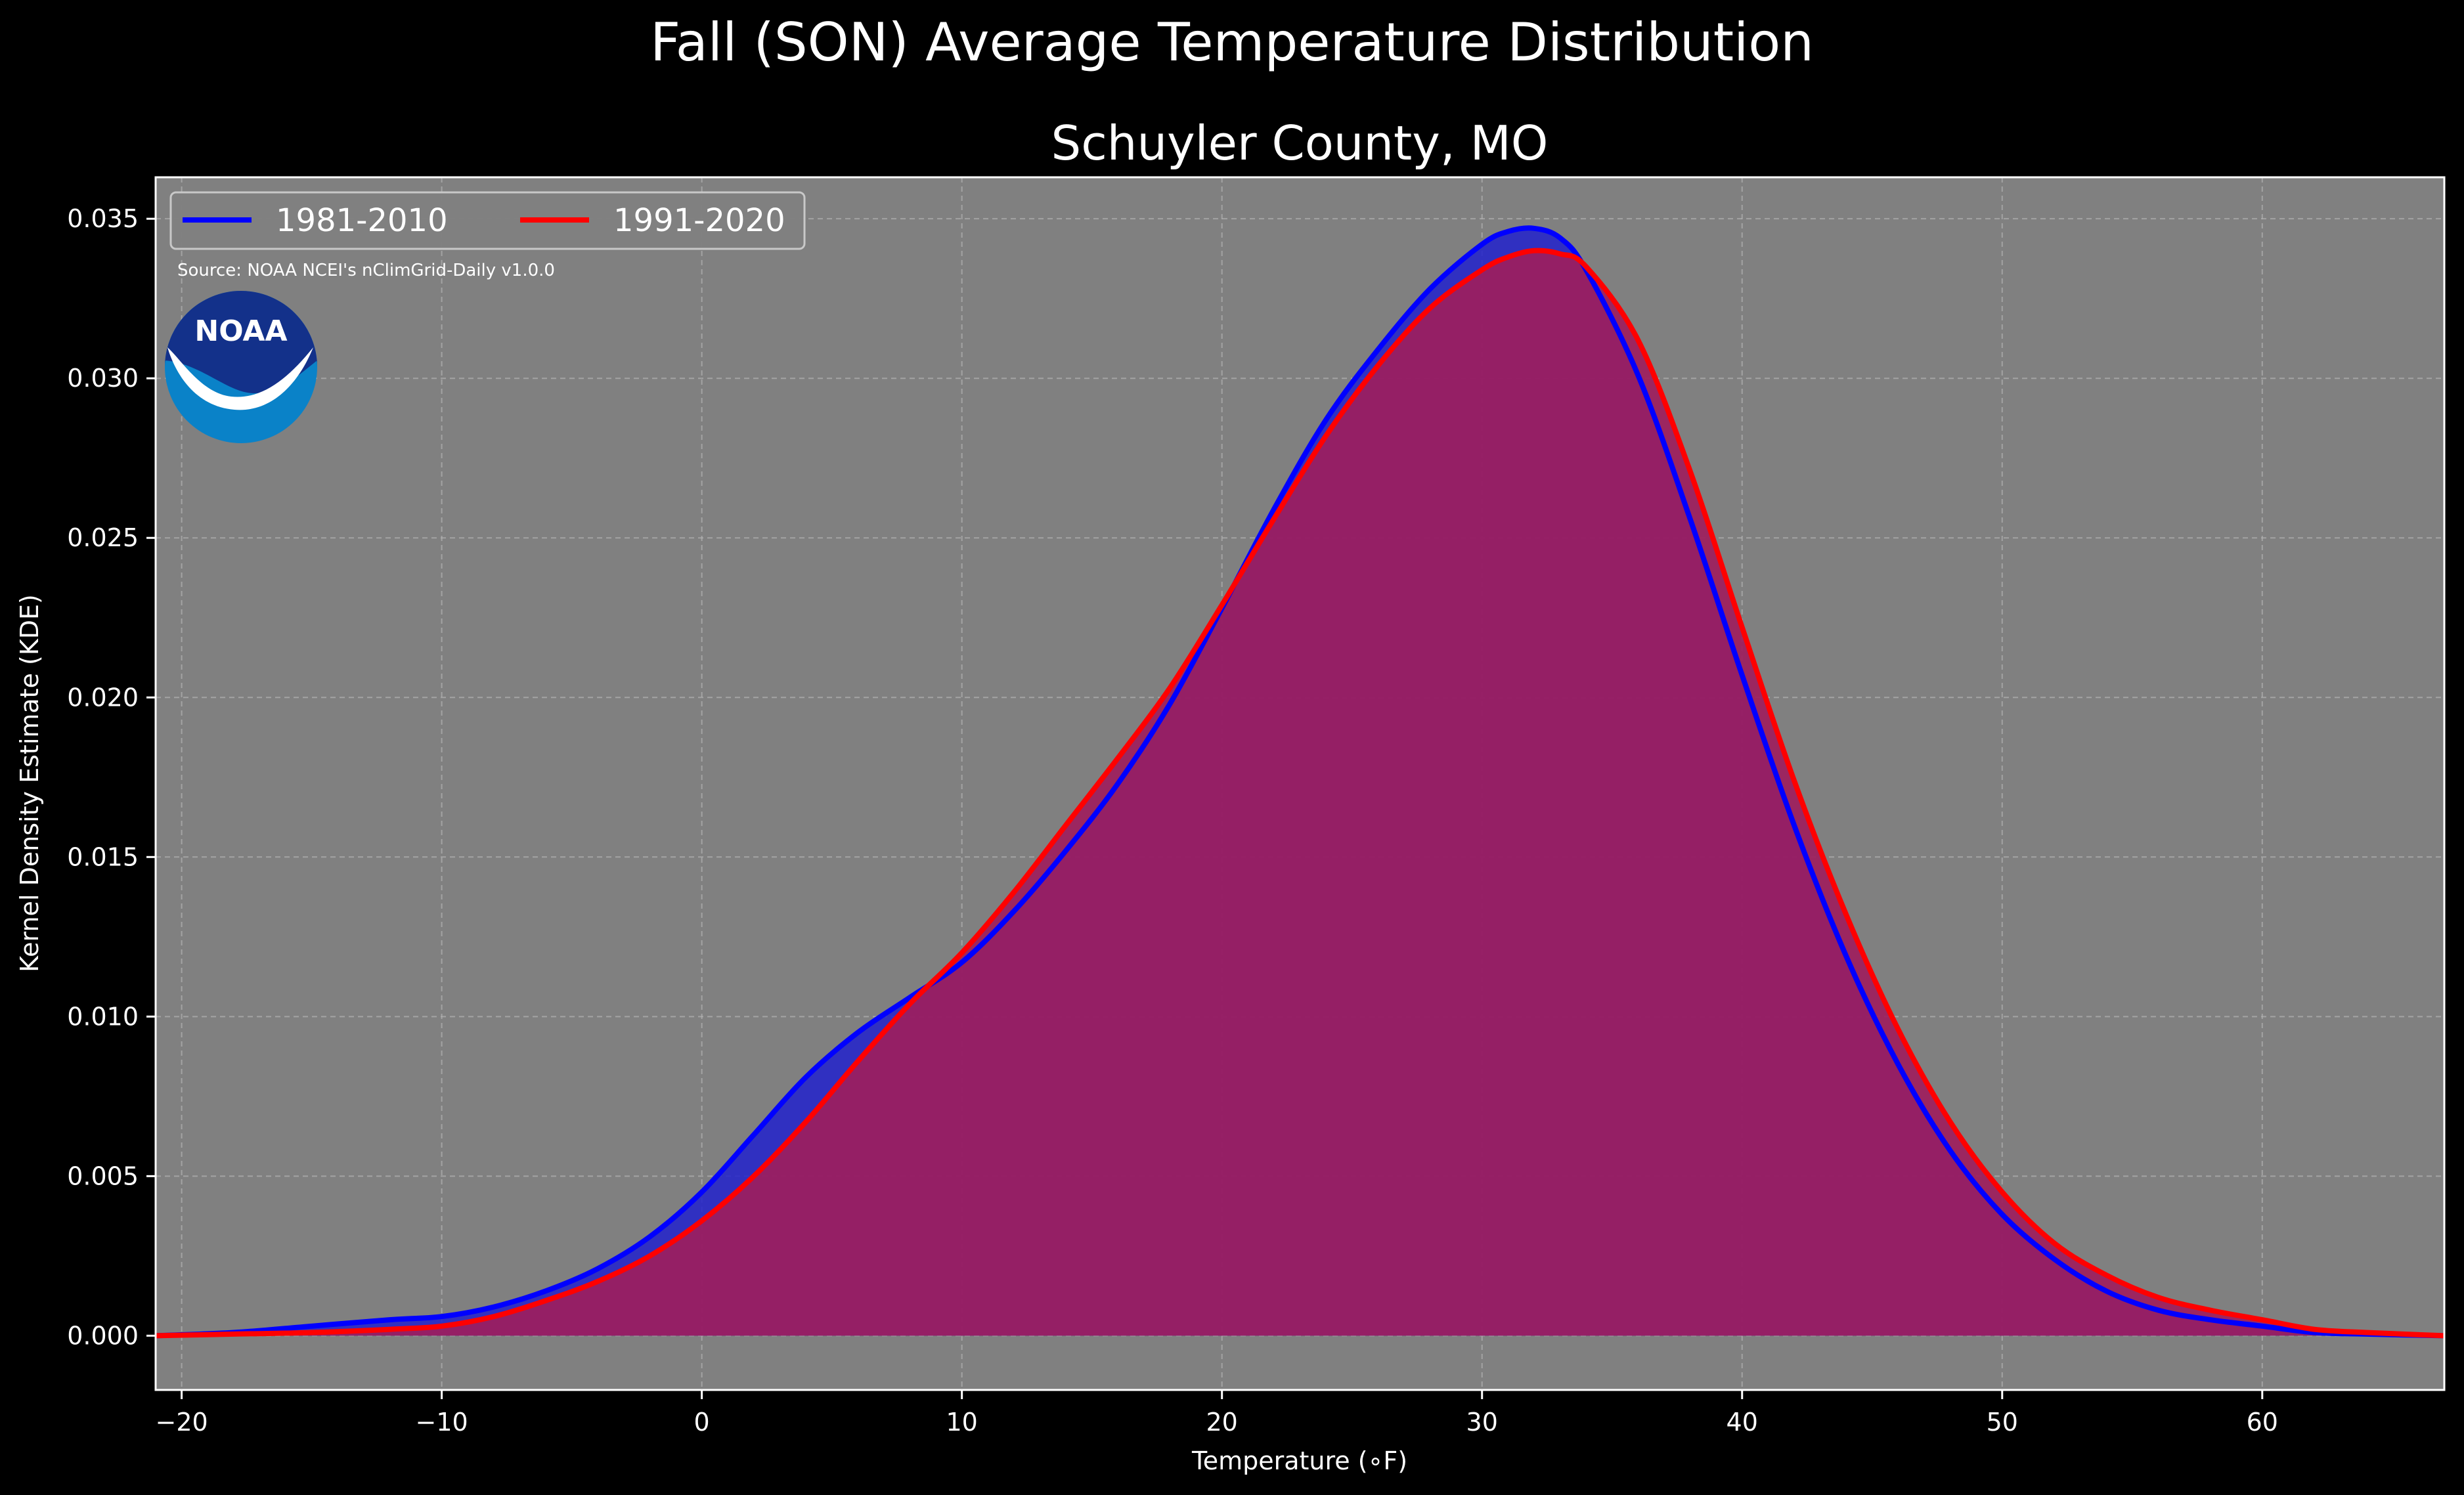 The height and width of the screenshot is (1495, 2464). I want to click on y-tick-label: 0.005, so click(103, 1175).